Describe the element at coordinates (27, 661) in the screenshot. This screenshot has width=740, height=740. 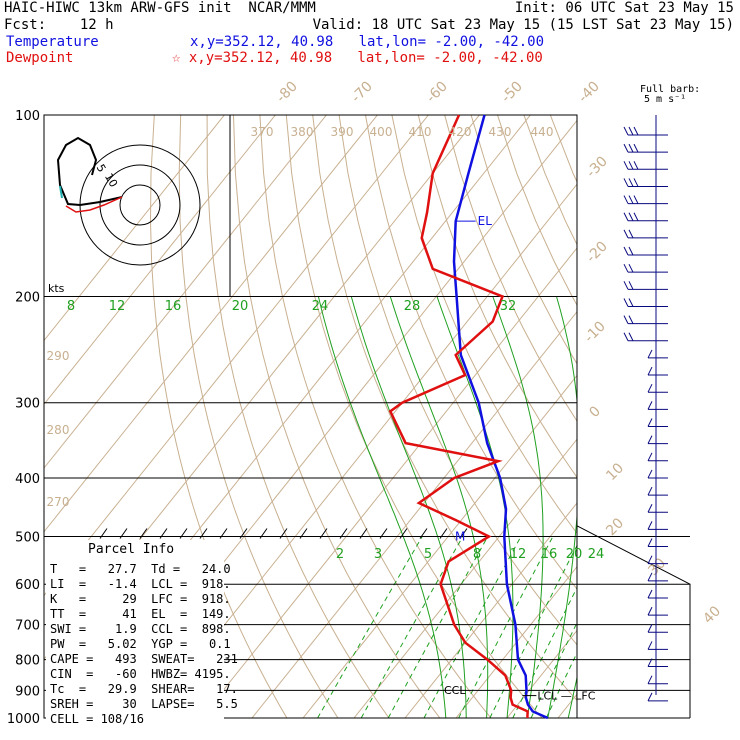
I see `pressure-tick-label: 800` at that location.